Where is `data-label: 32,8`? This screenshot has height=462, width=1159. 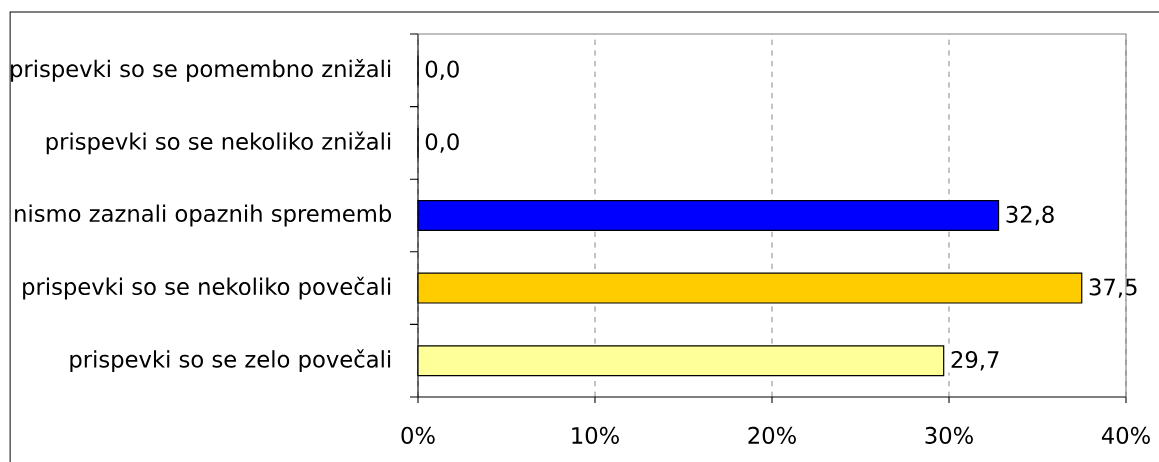 data-label: 32,8 is located at coordinates (1030, 215).